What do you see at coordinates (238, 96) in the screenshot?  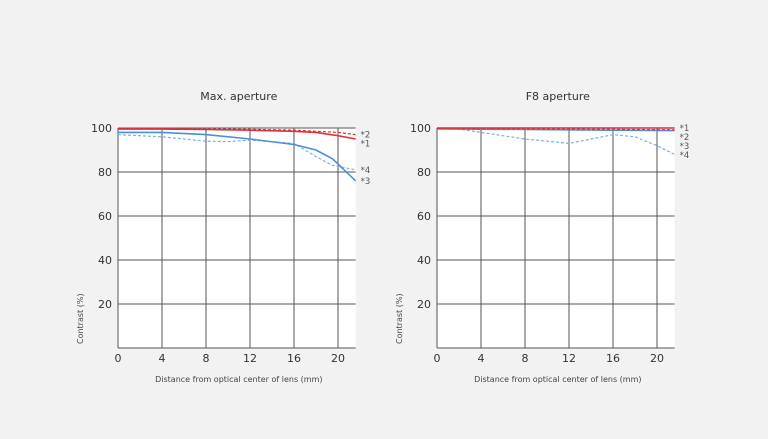 I see `chart-title: Max. aperture` at bounding box center [238, 96].